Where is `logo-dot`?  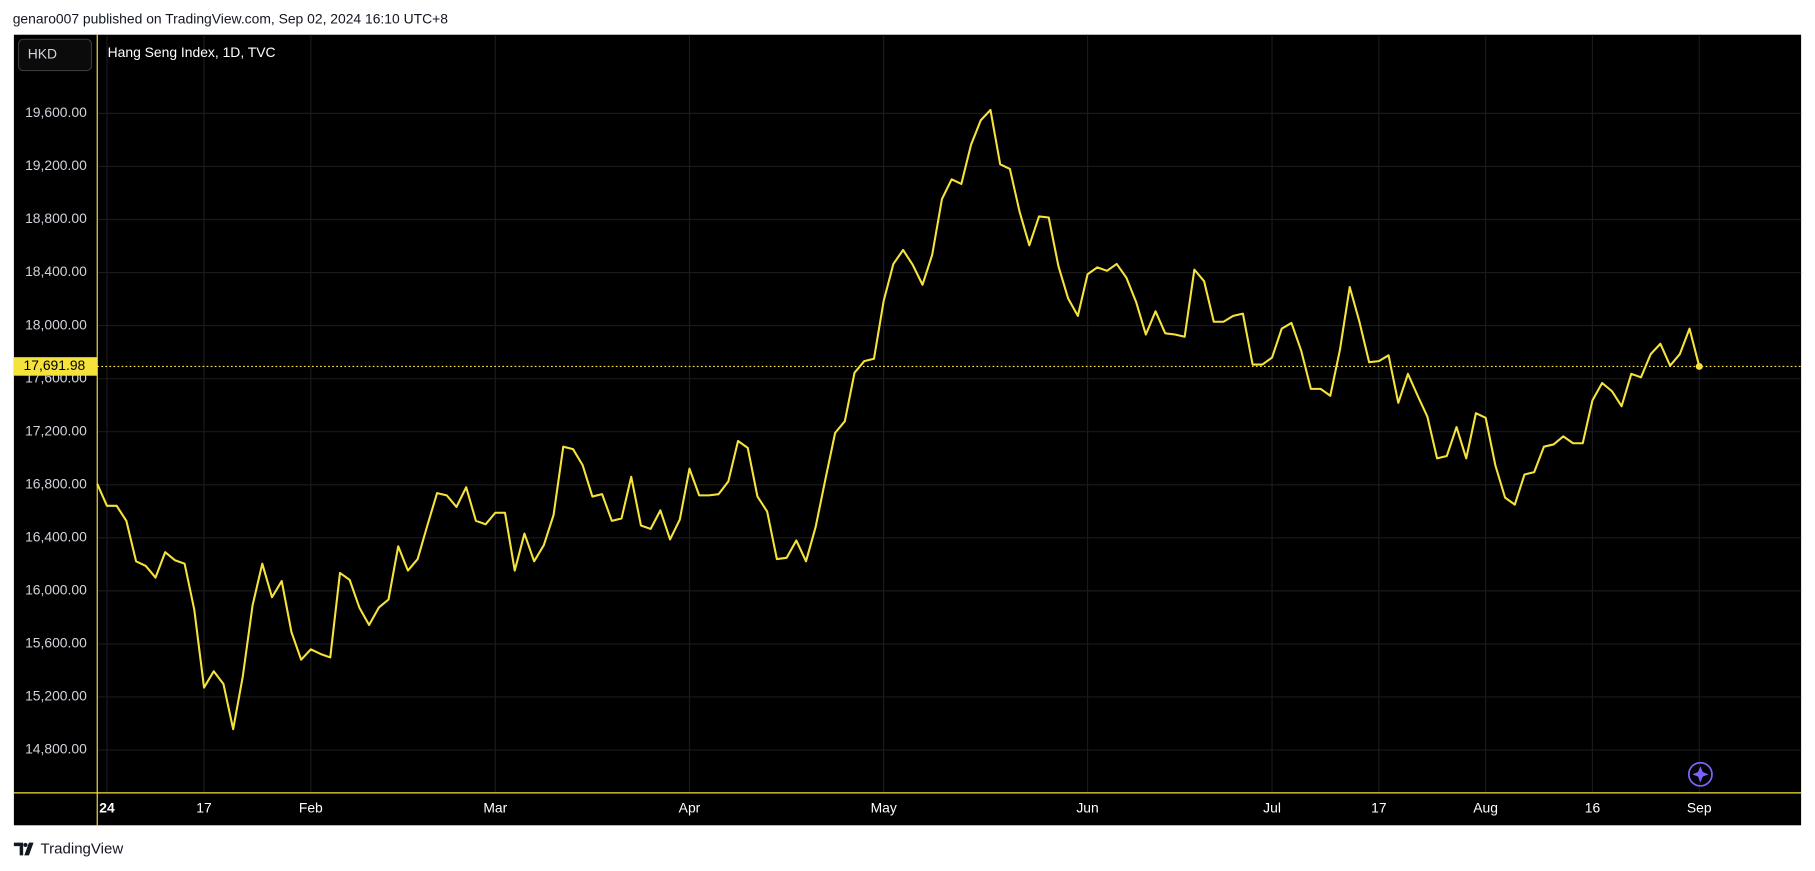
logo-dot is located at coordinates (25, 845).